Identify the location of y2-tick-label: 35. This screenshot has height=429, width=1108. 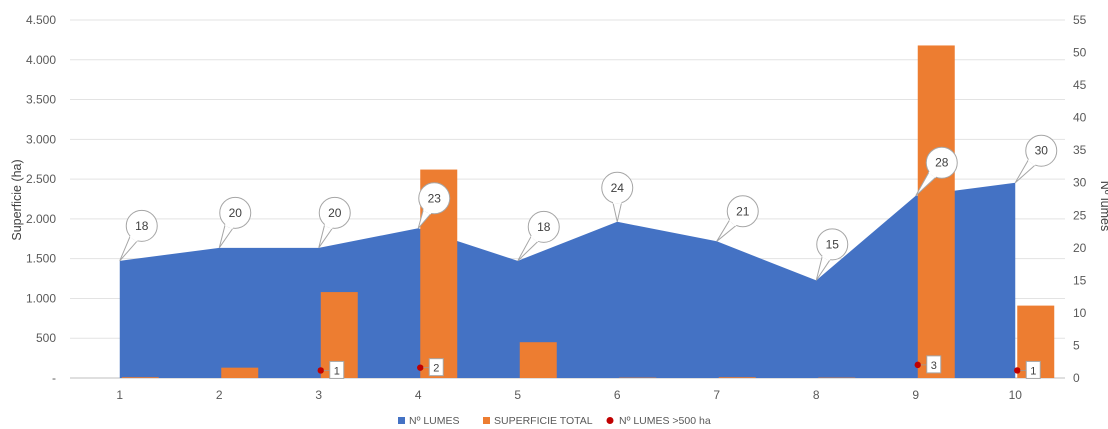
(1080, 150).